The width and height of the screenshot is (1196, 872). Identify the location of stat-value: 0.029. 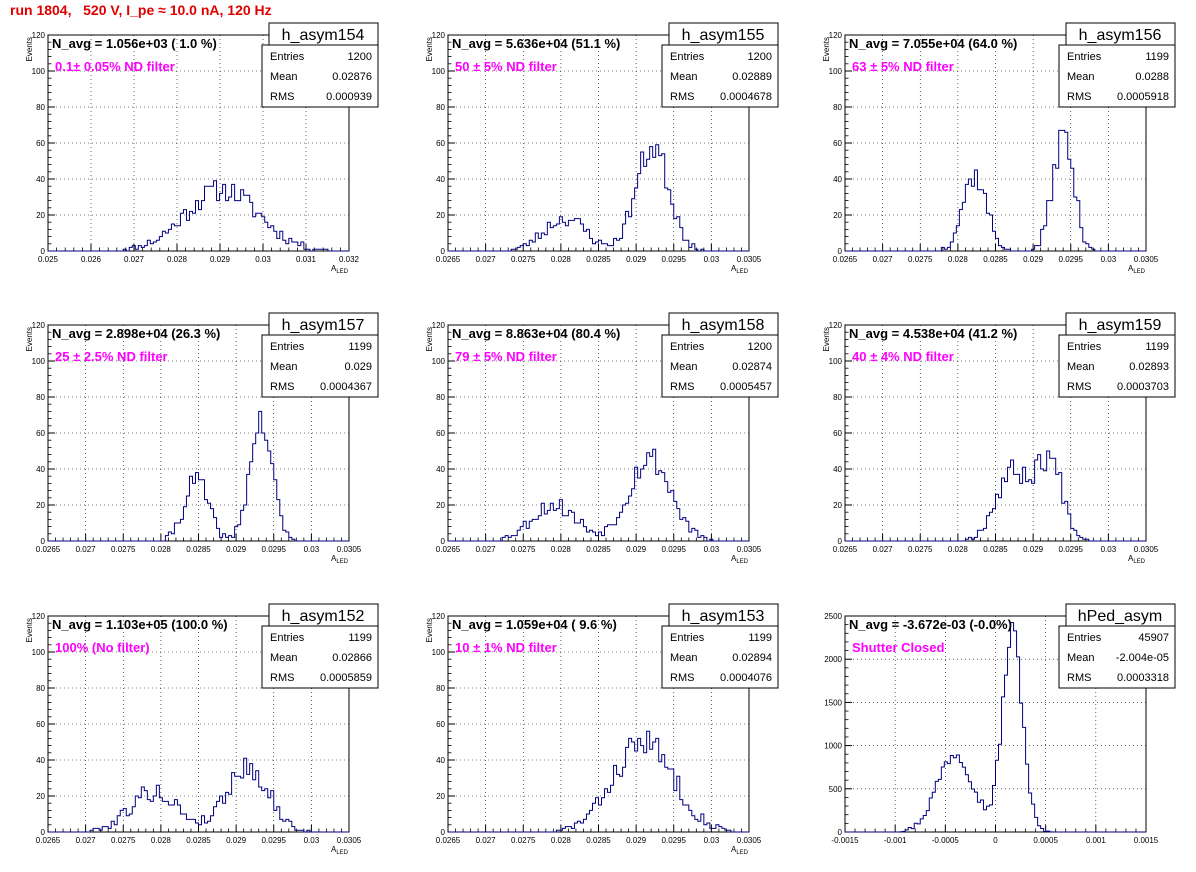
(358, 367).